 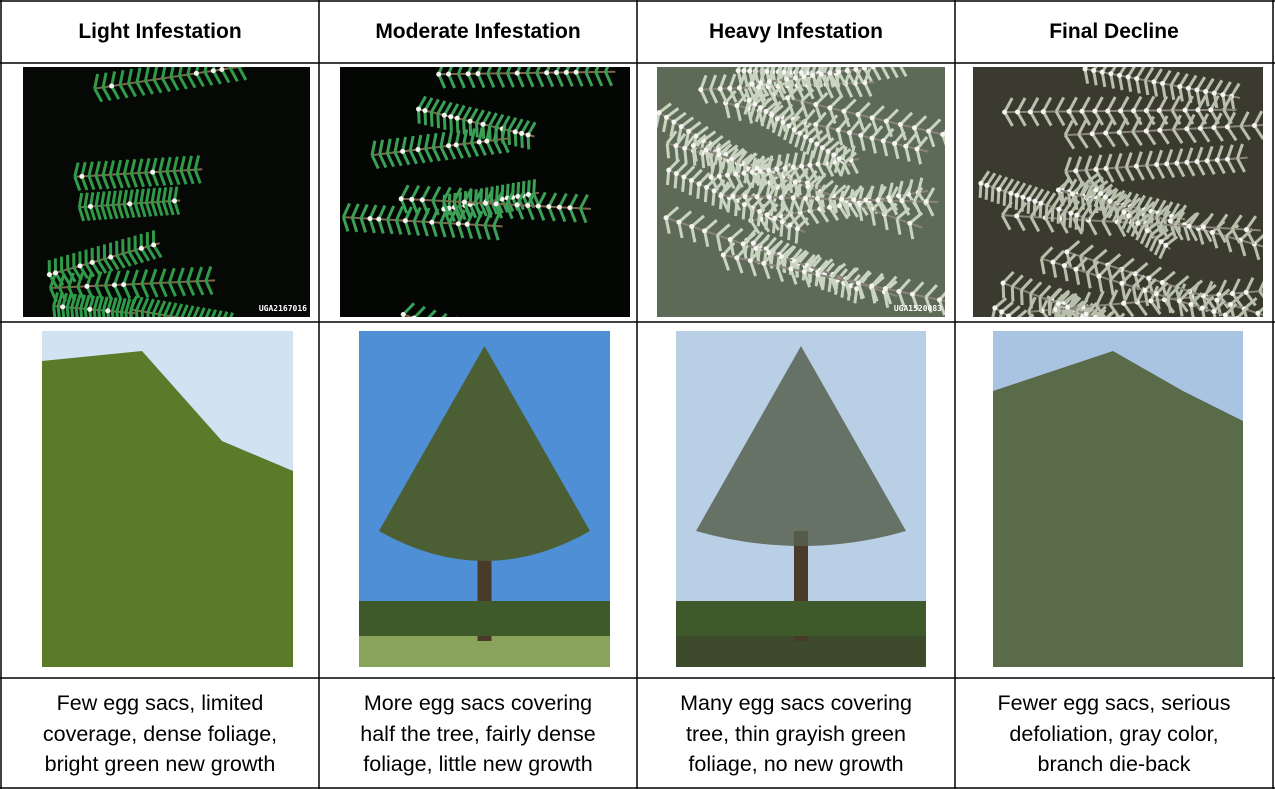 What do you see at coordinates (1118, 499) in the screenshot?
I see `tree-photo` at bounding box center [1118, 499].